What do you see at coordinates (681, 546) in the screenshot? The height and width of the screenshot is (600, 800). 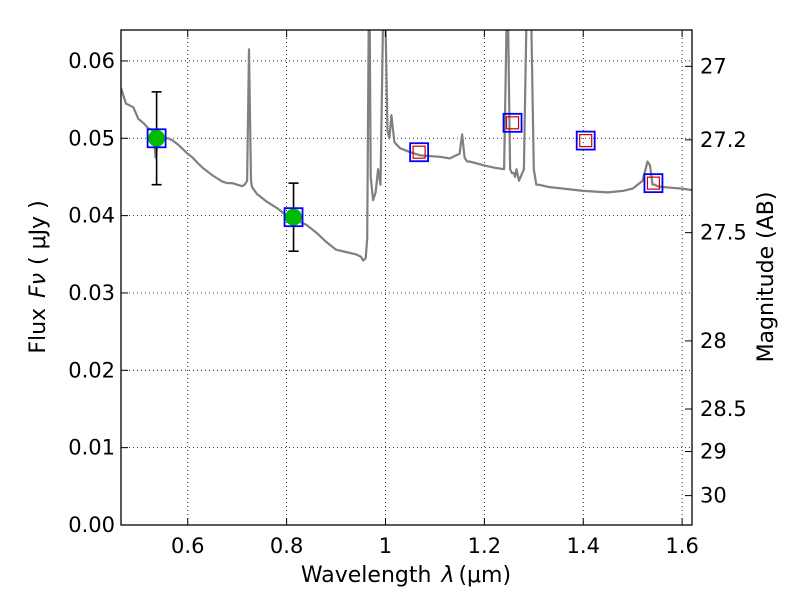 I see `x-tick-label: 1.6` at bounding box center [681, 546].